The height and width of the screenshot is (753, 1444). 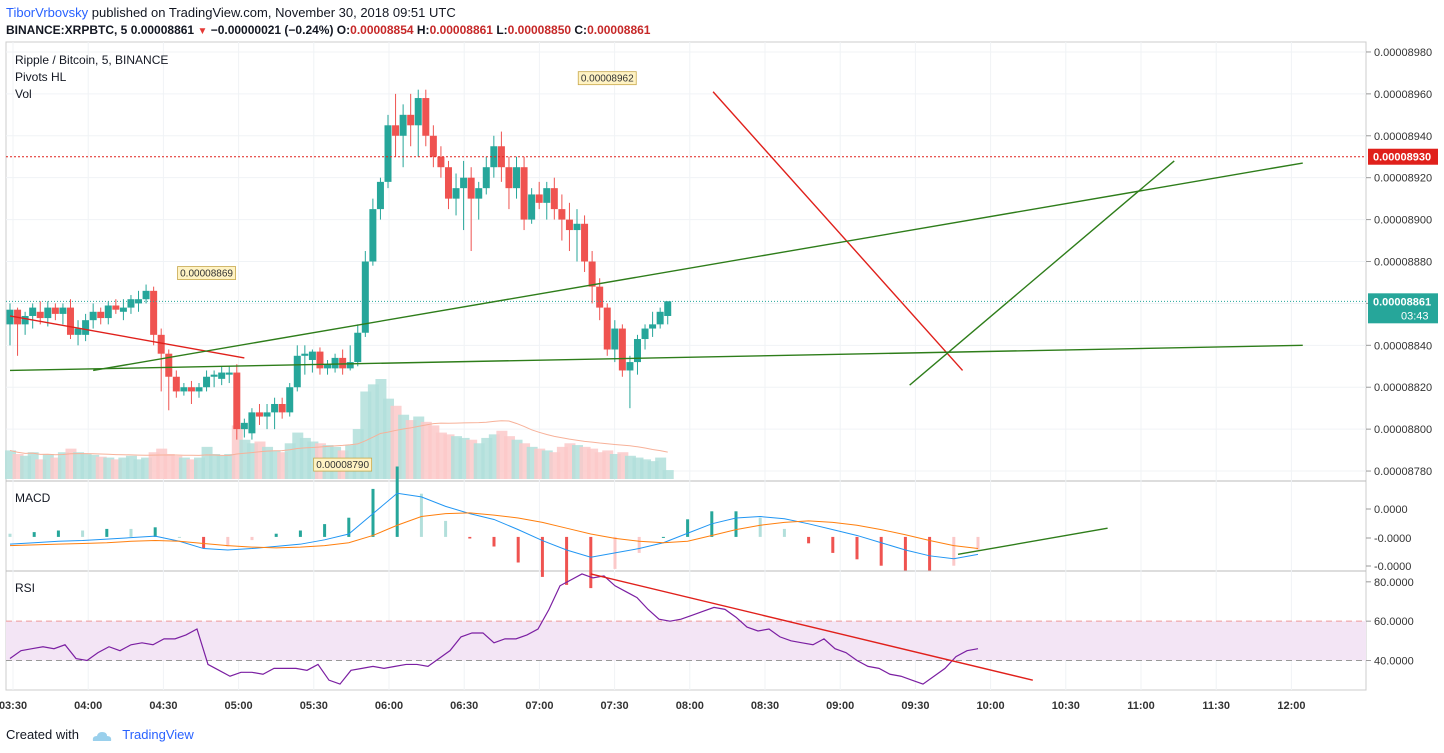 What do you see at coordinates (1392, 567) in the screenshot?
I see `macd-y-tick-label: -0.0000` at bounding box center [1392, 567].